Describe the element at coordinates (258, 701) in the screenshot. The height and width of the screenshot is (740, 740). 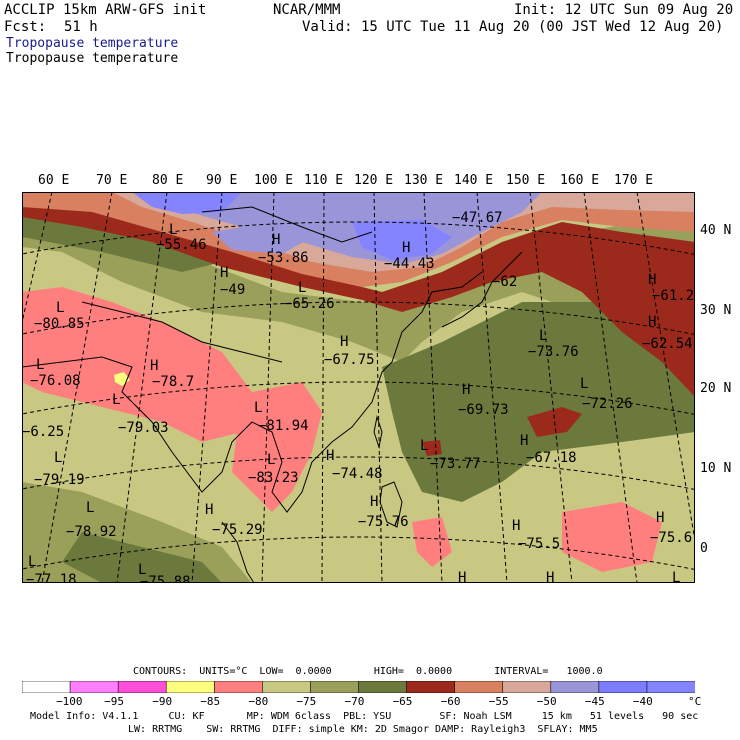
I see `color-bar-label: −80` at that location.